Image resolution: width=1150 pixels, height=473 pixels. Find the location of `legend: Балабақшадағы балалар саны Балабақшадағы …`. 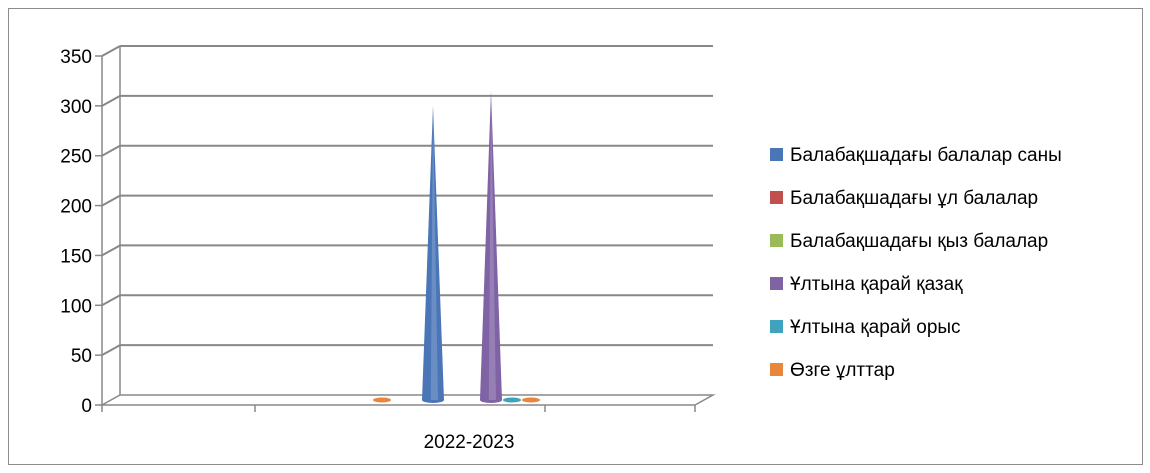

legend: Балабақшадағы балалар саны Балабақшадағы … is located at coordinates (916, 263).